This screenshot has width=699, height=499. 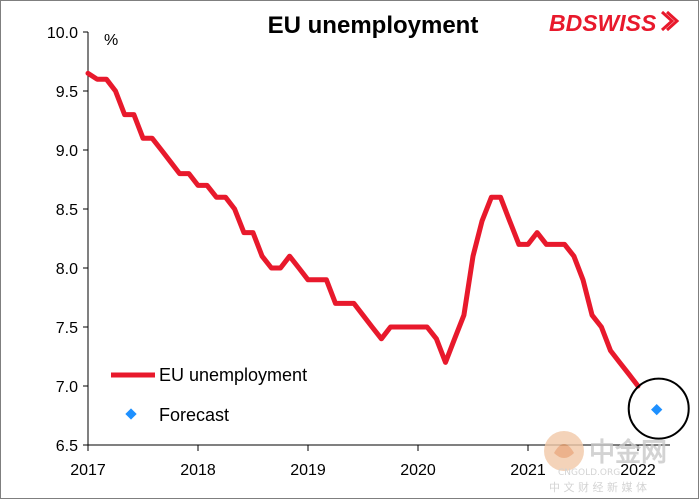 What do you see at coordinates (628, 452) in the screenshot?
I see `watermark-name: 中金网` at bounding box center [628, 452].